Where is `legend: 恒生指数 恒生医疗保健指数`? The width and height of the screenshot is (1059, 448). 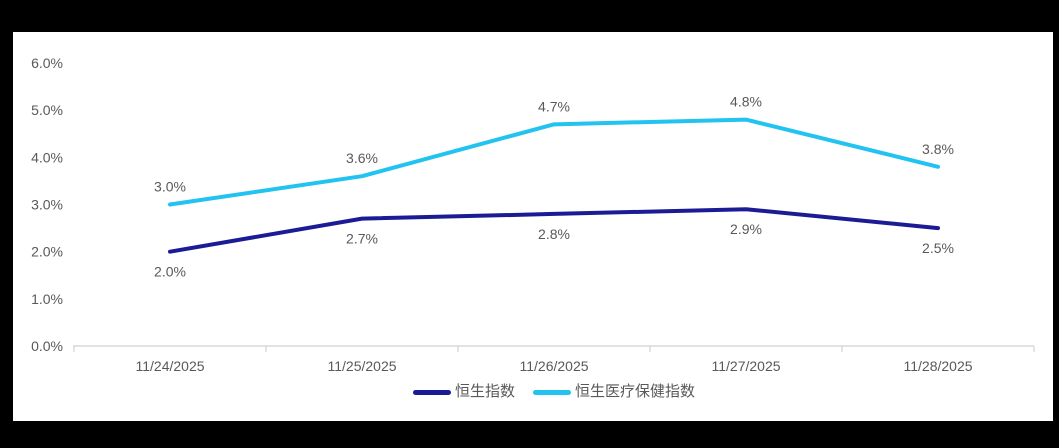 legend: 恒生指数 恒生医疗保健指数 is located at coordinates (554, 392).